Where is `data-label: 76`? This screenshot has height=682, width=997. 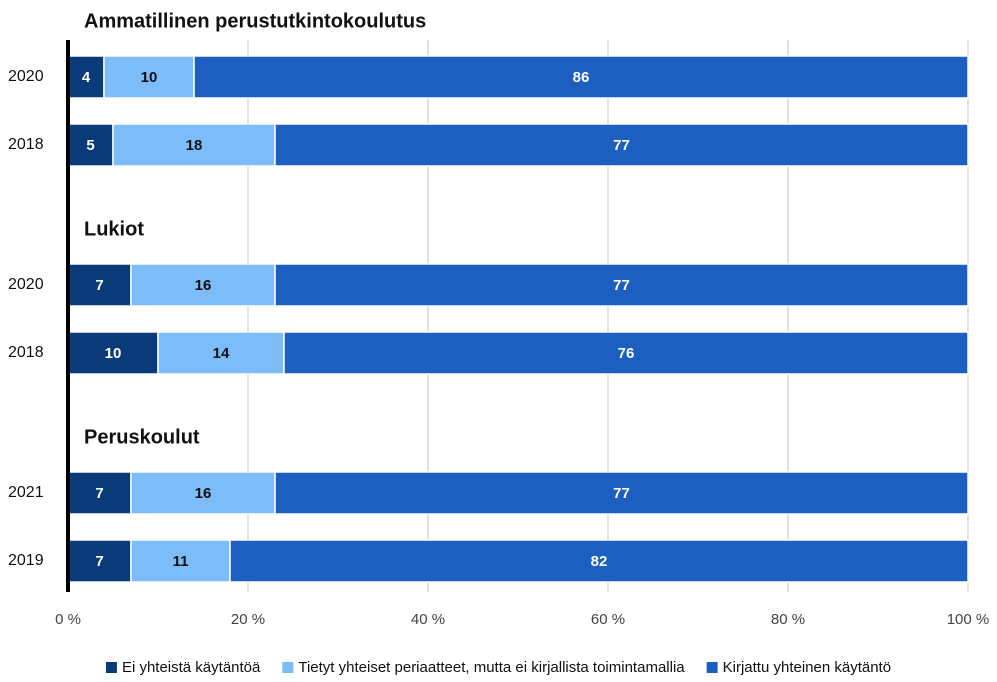 data-label: 76 is located at coordinates (626, 353).